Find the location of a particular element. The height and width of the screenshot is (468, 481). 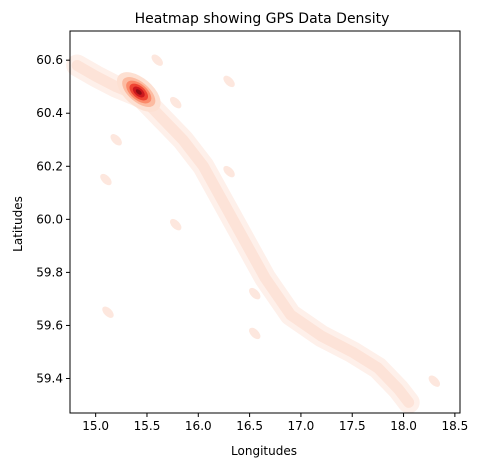

x-axis-ticks: 15.0 15.5 16.0 16.5 17.0 17.5 18.0 18.5 is located at coordinates (275, 423).